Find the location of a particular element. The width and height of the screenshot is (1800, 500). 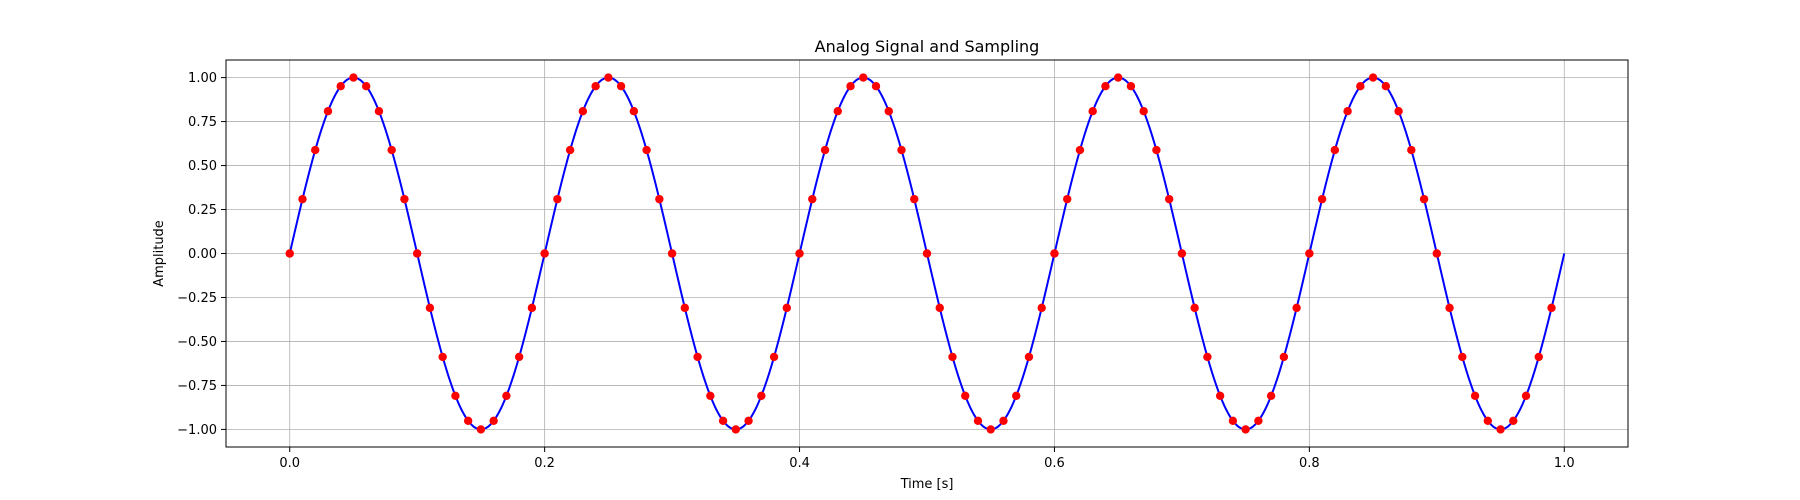

x-axis-label: Time [s] is located at coordinates (927, 484).